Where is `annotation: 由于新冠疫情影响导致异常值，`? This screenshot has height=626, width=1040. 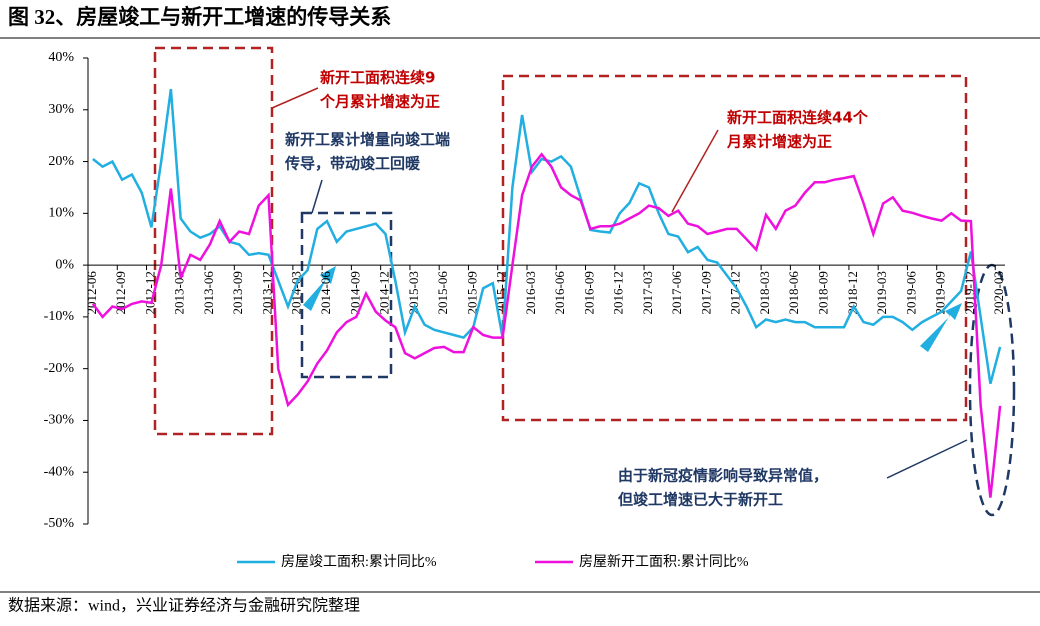
annotation: 由于新冠疫情影响导致异常值， is located at coordinates (723, 476).